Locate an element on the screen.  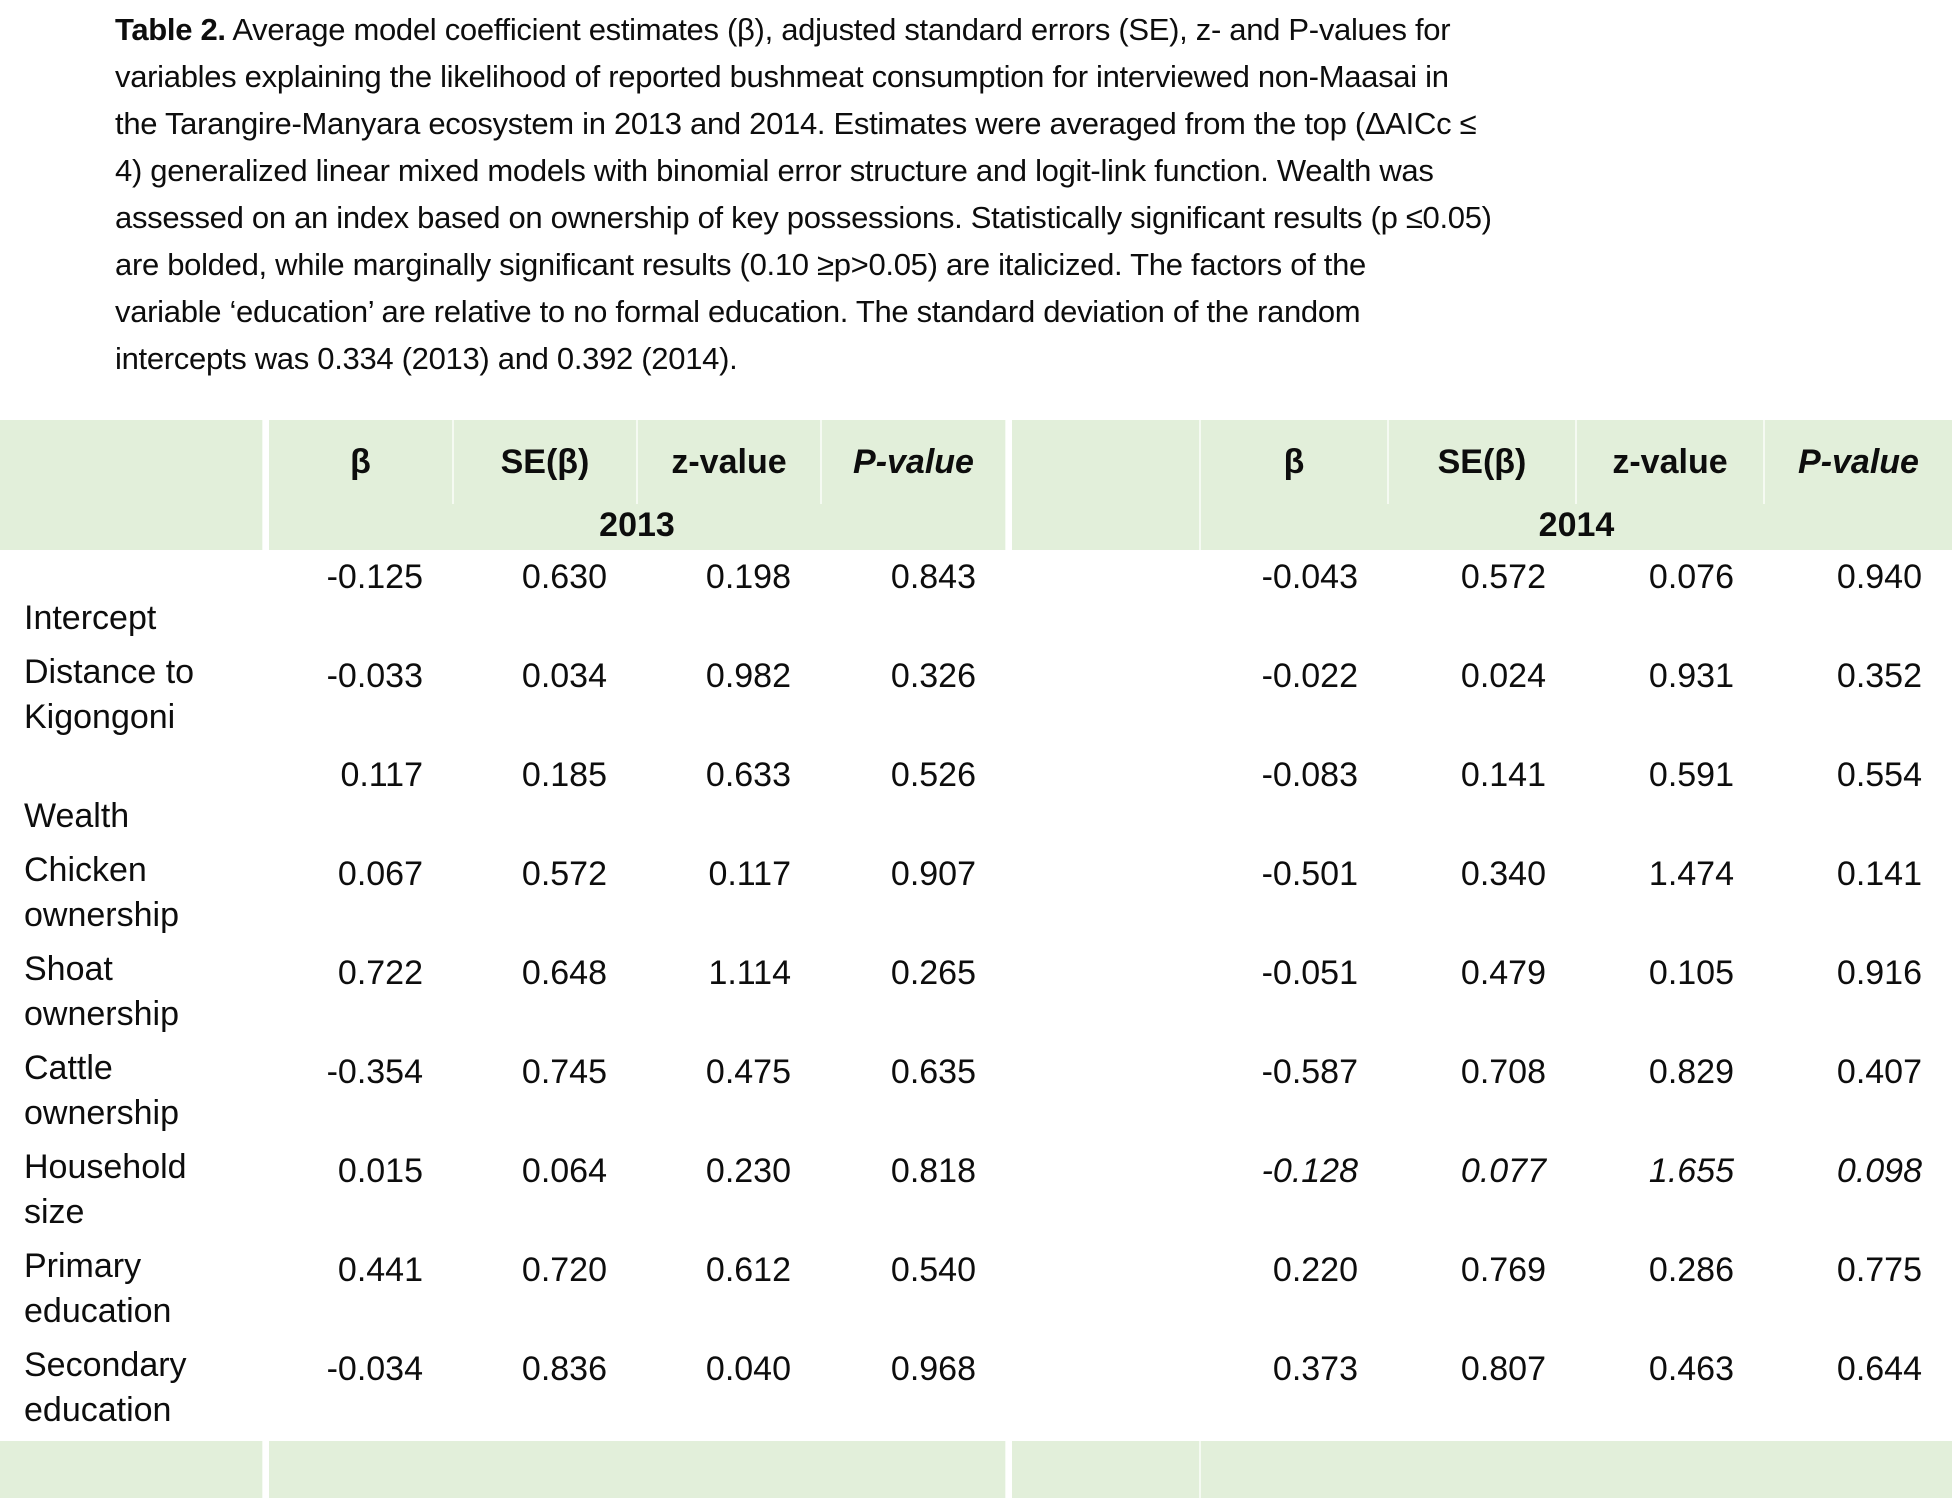
cell-2014-pvalue: 0.141 is located at coordinates (1858, 896).